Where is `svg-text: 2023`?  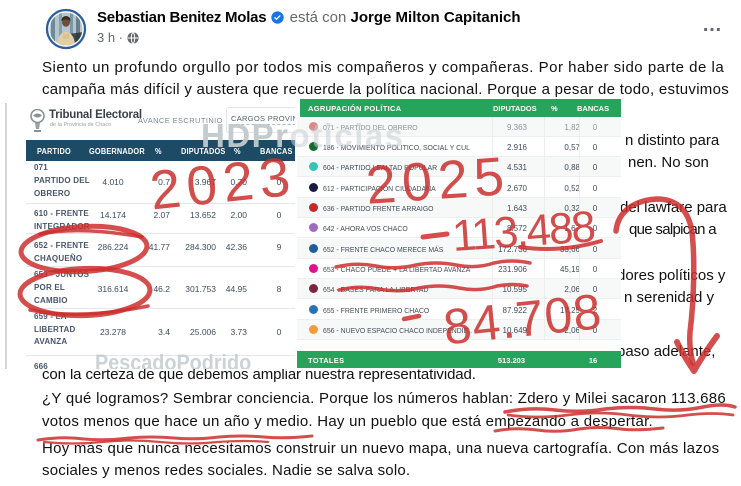 svg-text: 2023 is located at coordinates (223, 183).